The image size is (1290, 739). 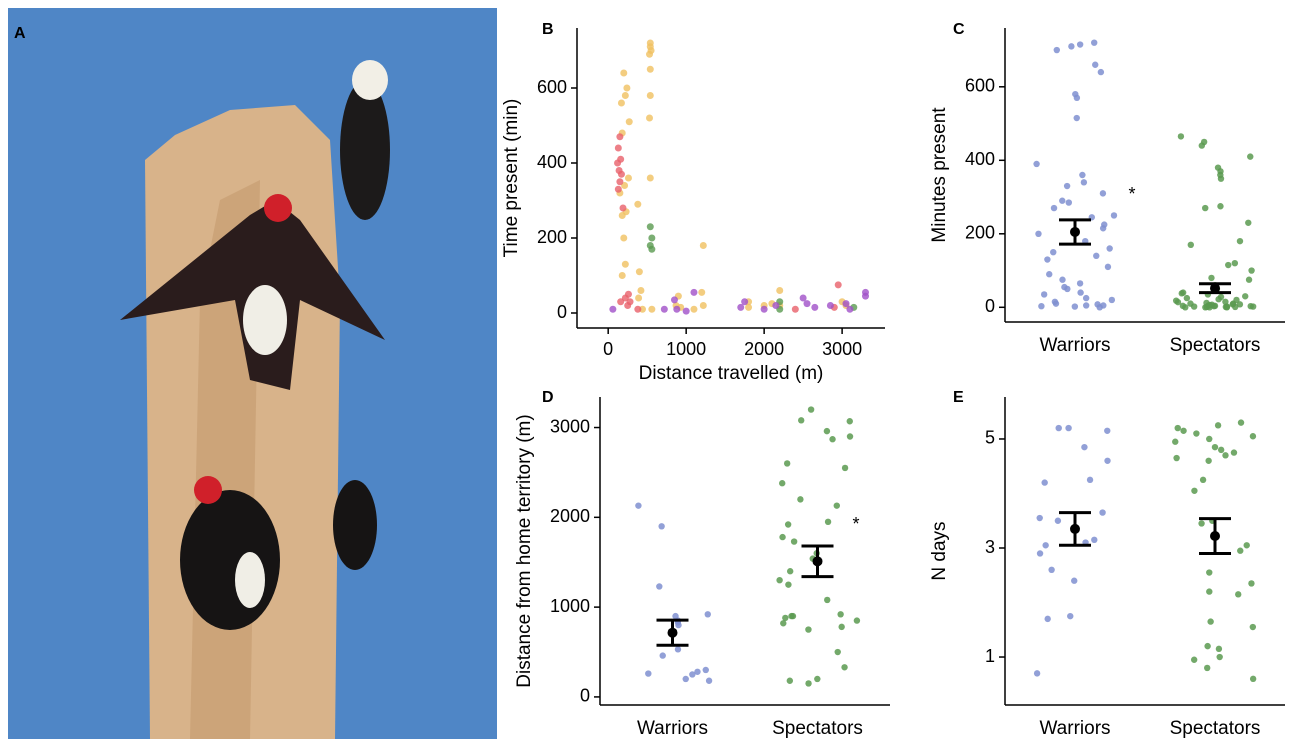 I want to click on x-tick-label: 2000, so click(x=764, y=349).